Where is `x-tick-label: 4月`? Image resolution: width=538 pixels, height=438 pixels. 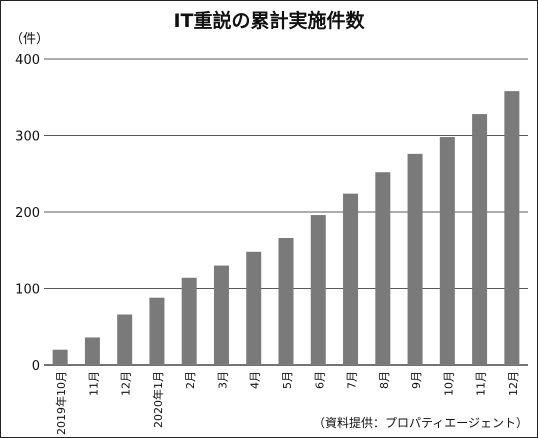
x-tick-label: 4月 is located at coordinates (255, 380).